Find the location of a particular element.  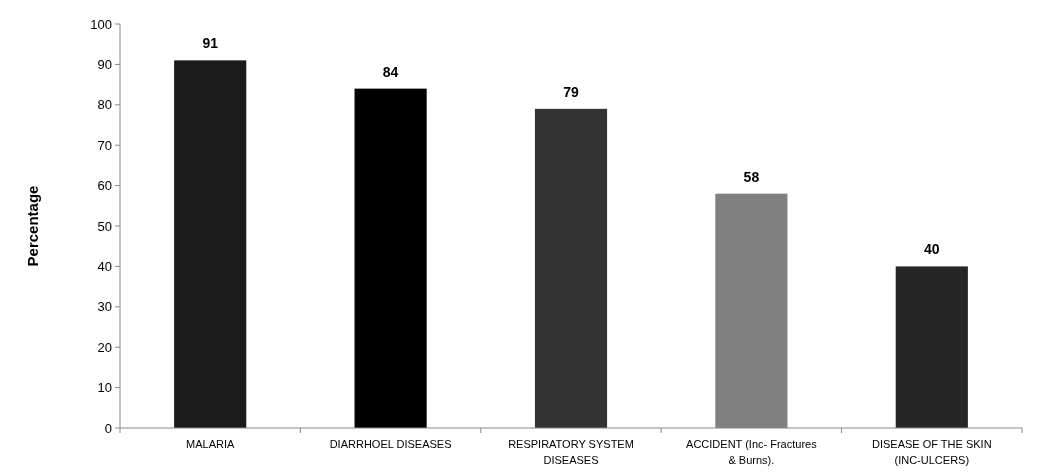

y-tick-label: 30 is located at coordinates (104, 307).